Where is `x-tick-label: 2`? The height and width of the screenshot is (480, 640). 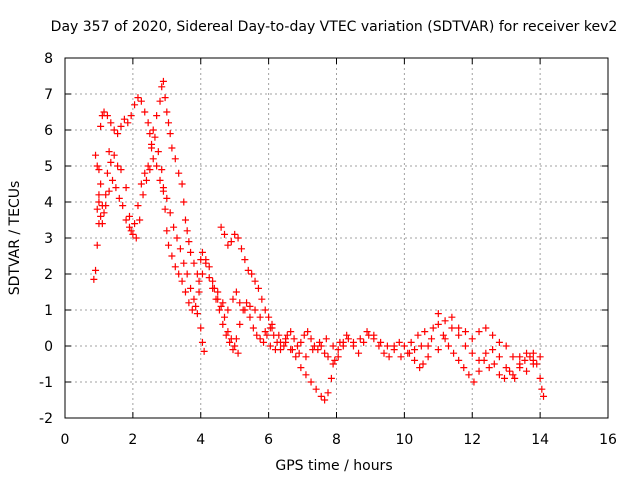 x-tick-label: 2 is located at coordinates (132, 440).